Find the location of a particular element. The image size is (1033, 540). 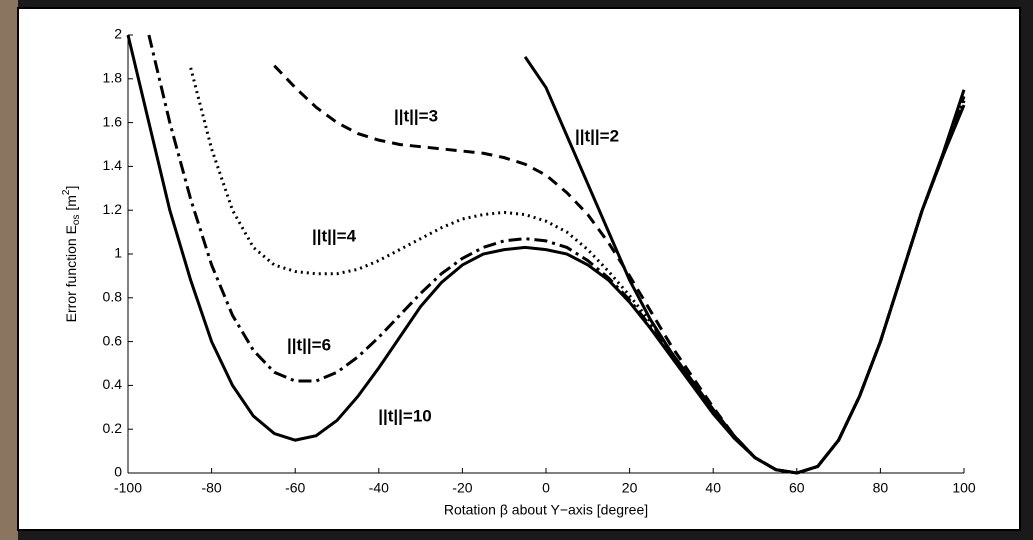

x-tick-label: 20 is located at coordinates (630, 488).